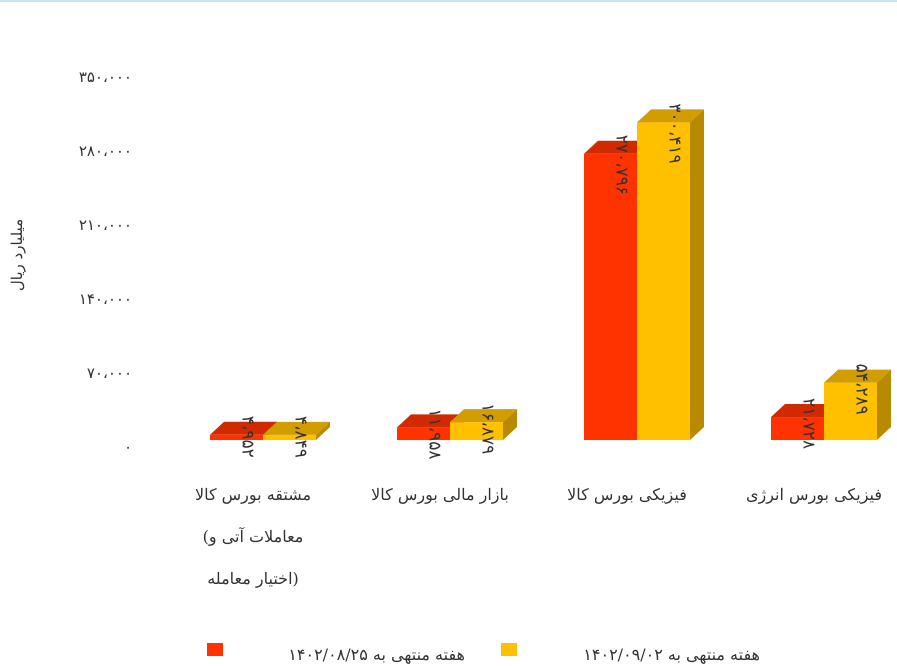 The height and width of the screenshot is (666, 897). I want to click on legend-label: هفته منتهی به ۱۴۰۲/۰۹/۰۲, so click(671, 654).